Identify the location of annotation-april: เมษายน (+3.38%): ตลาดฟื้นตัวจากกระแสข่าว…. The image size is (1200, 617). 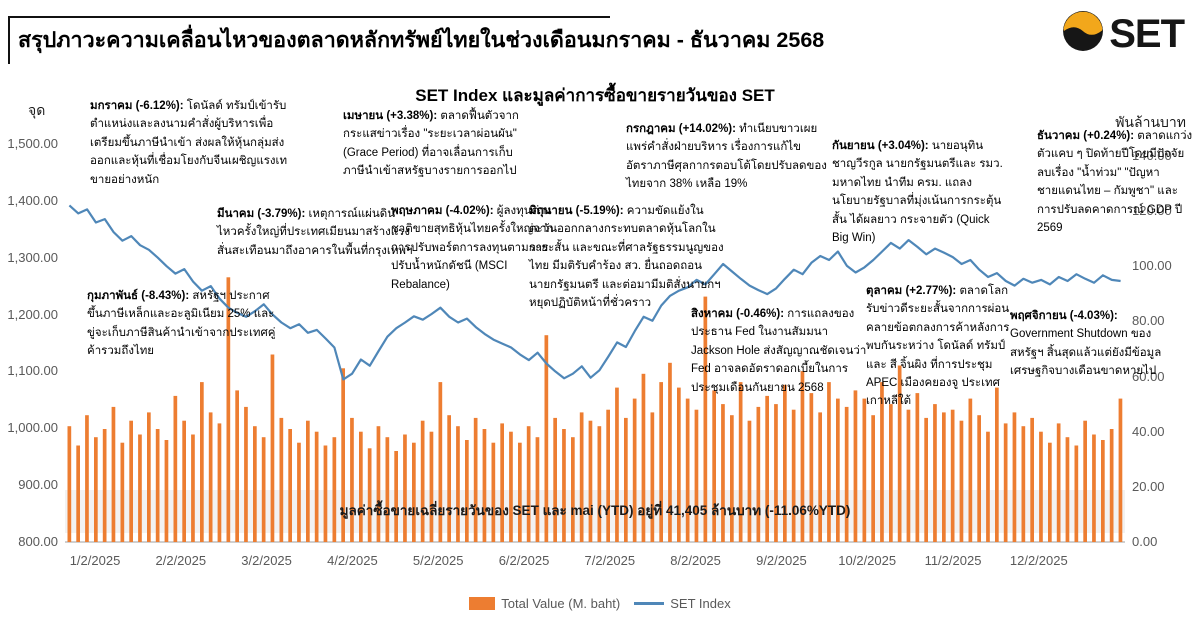
(436, 144).